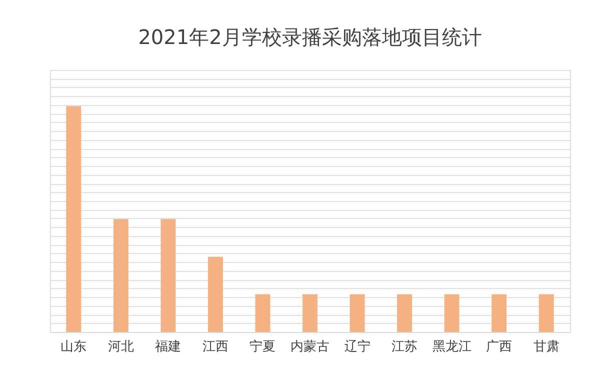  I want to click on x-tick-label: 河北, so click(121, 347).